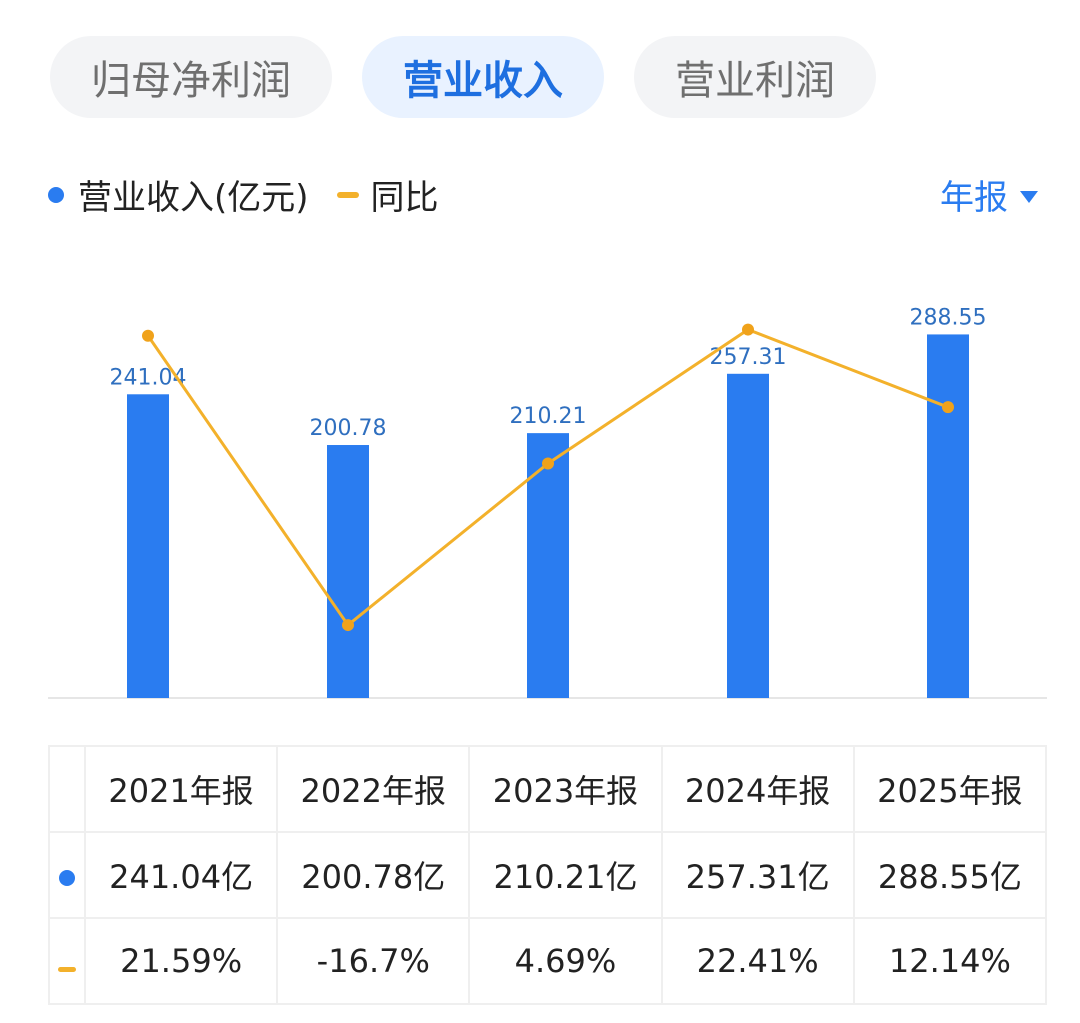 The image size is (1080, 1023). I want to click on table-header-cell: 2021年报, so click(181, 789).